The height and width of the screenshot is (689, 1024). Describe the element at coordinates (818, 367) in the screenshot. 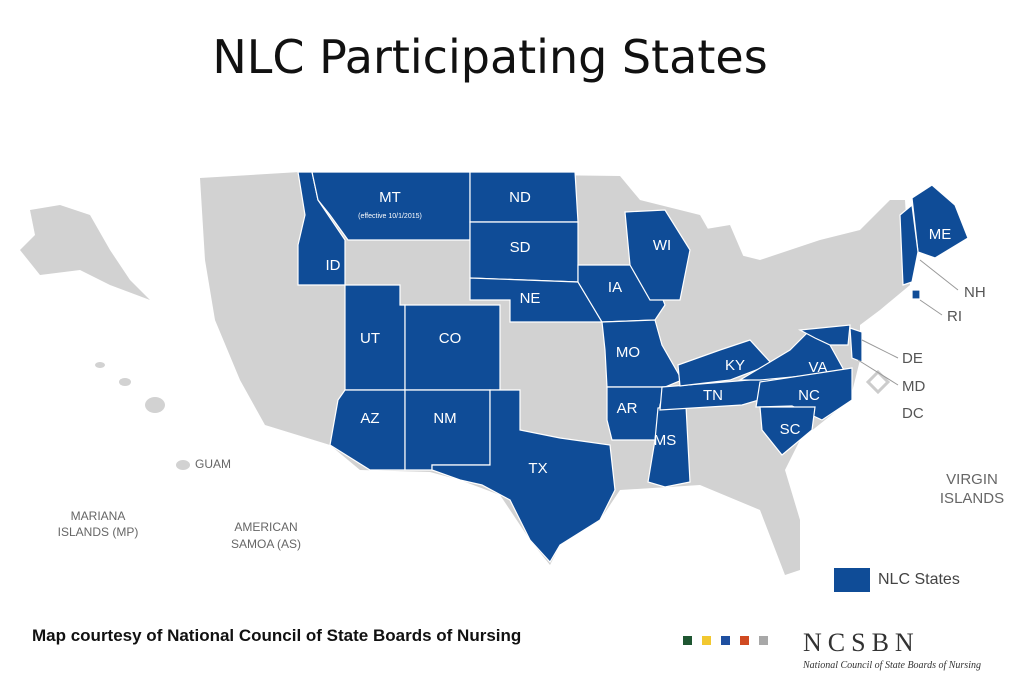

I see `label-va: VA` at that location.